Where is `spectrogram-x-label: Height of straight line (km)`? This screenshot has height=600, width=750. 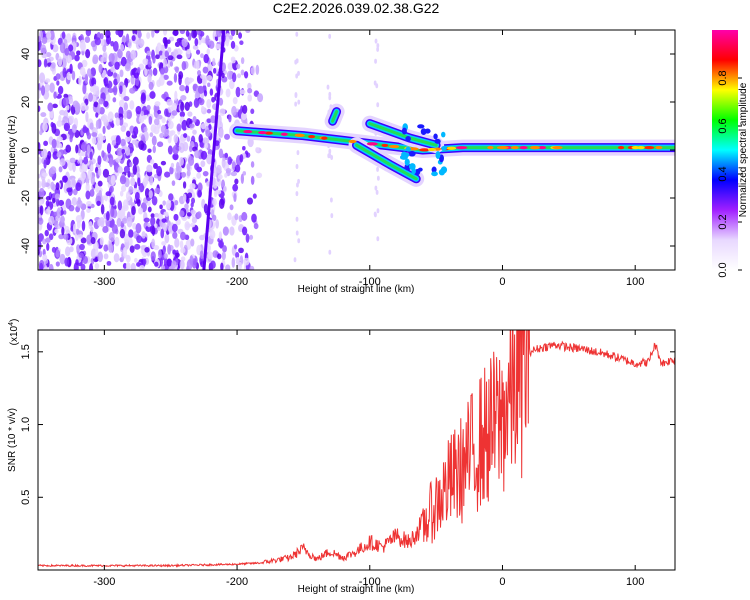
spectrogram-x-label: Height of straight line (km) is located at coordinates (356, 289).